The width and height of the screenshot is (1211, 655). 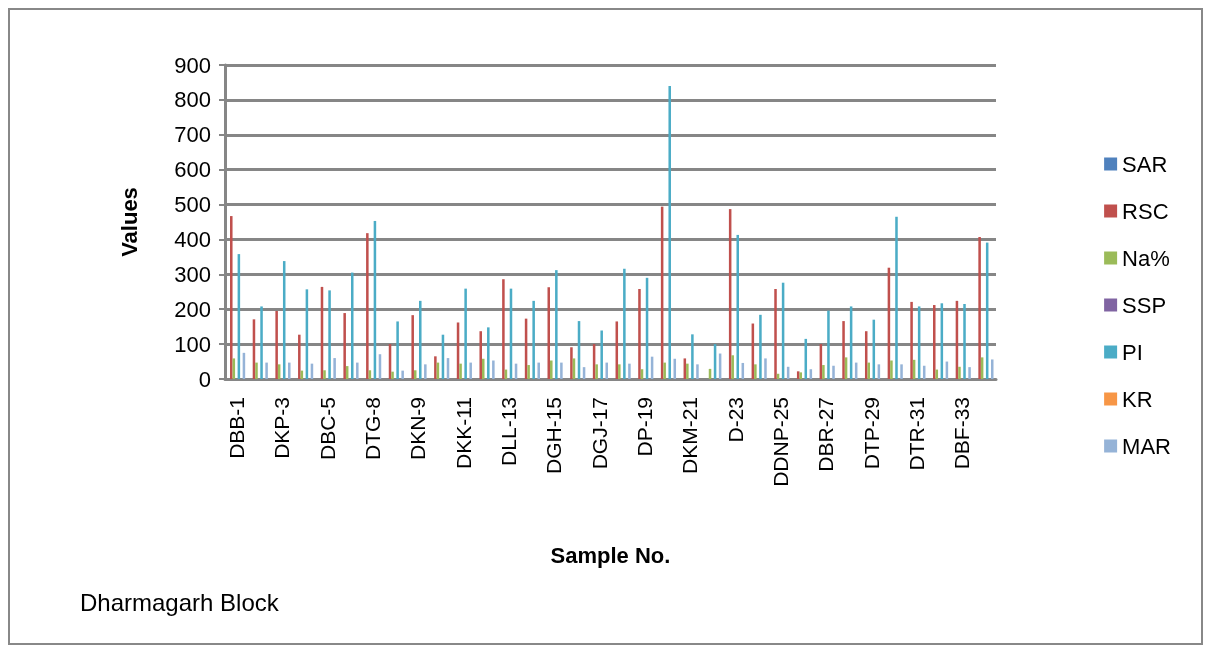 What do you see at coordinates (192, 344) in the screenshot?
I see `y-tick-label: 100` at bounding box center [192, 344].